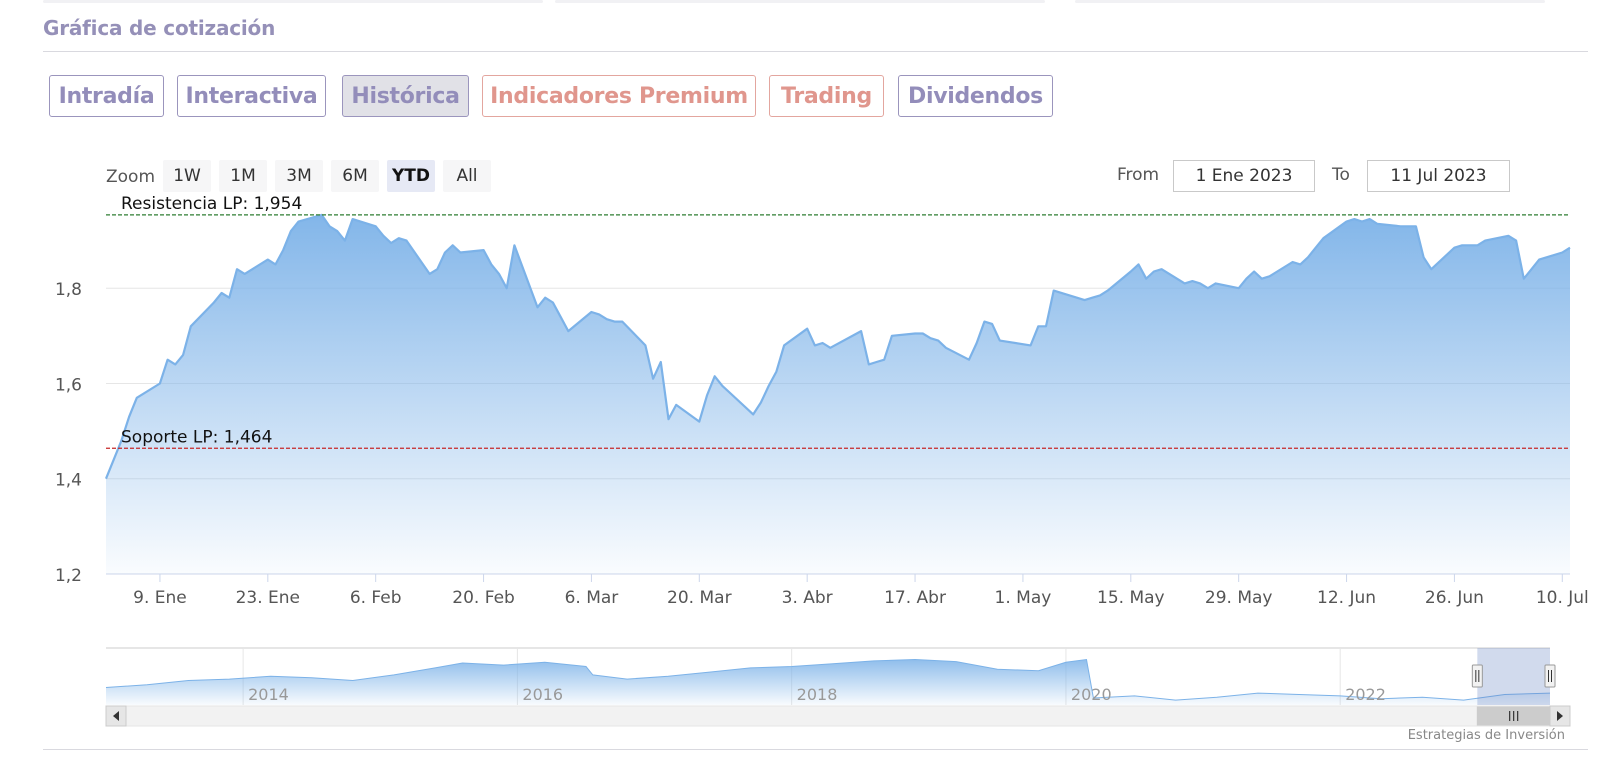  Describe the element at coordinates (243, 176) in the screenshot. I see `zoom-1m-button: 1M` at that location.